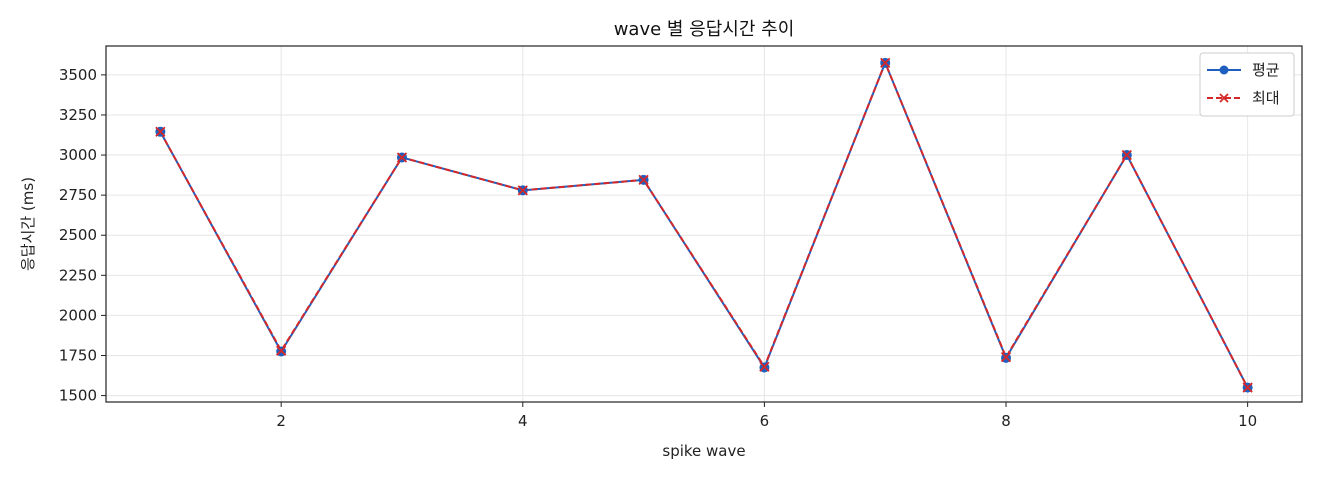  I want to click on x-axis-ticks: 2 4 6 8 10, so click(766, 416).